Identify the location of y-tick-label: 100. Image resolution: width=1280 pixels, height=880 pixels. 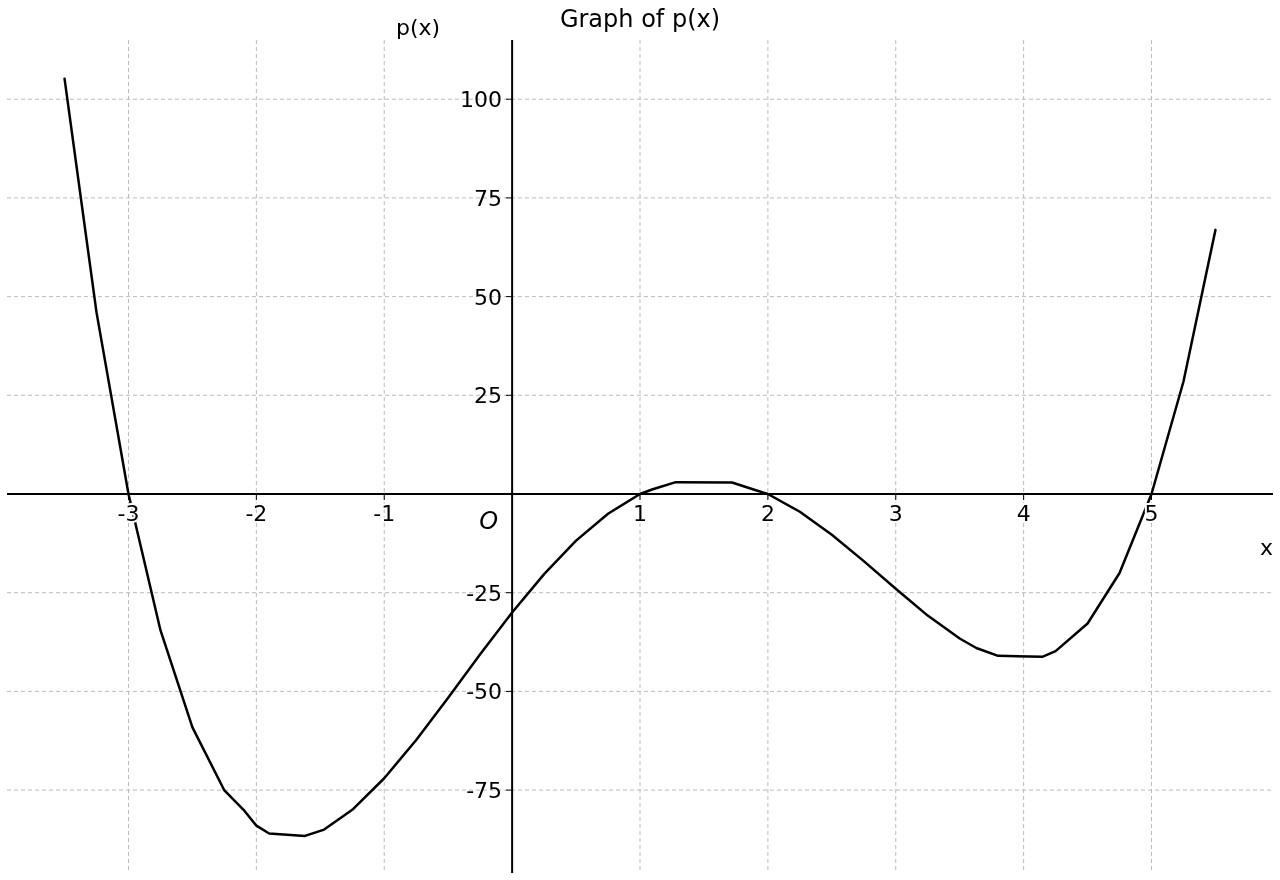
(481, 100).